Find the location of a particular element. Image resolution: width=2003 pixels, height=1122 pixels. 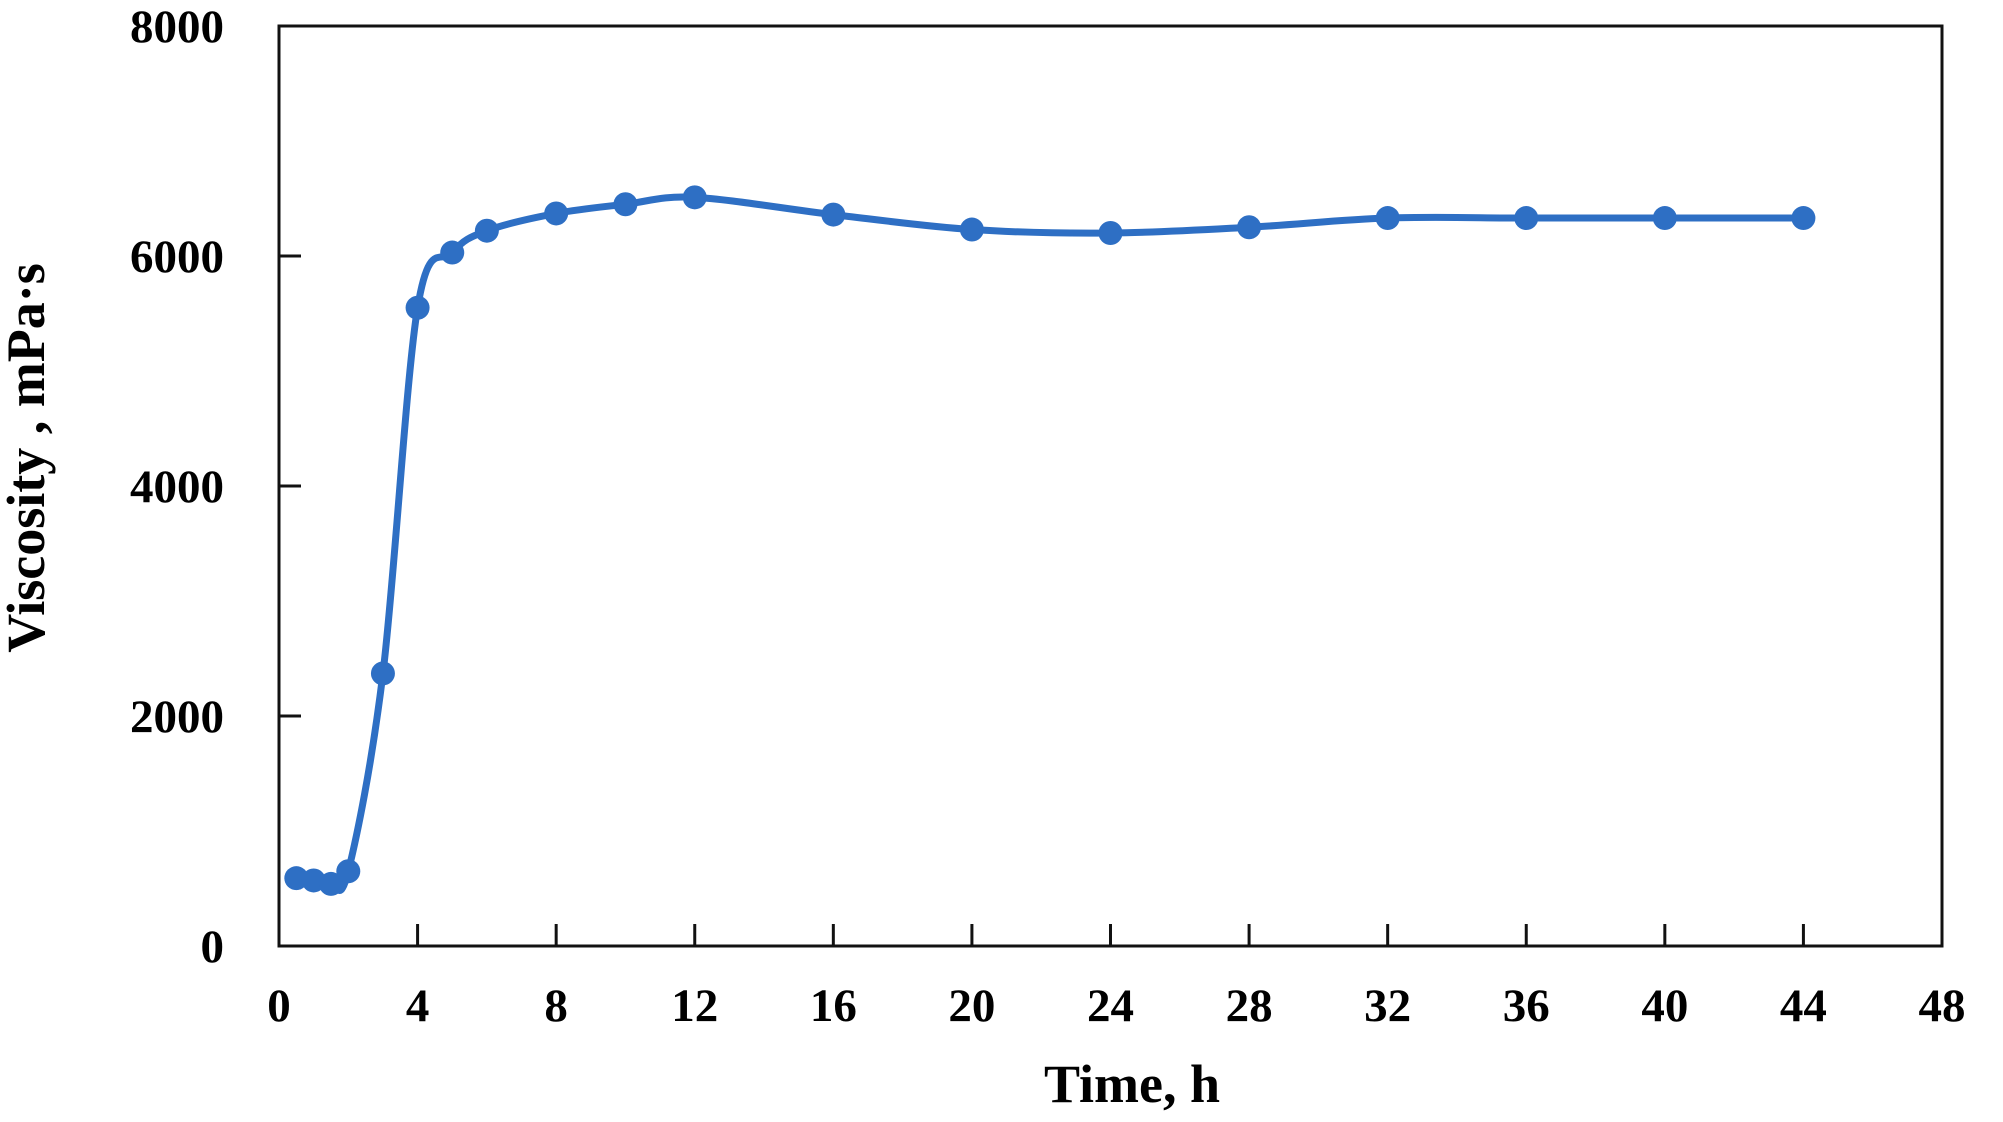

x-tick-label: 4 is located at coordinates (418, 1006).